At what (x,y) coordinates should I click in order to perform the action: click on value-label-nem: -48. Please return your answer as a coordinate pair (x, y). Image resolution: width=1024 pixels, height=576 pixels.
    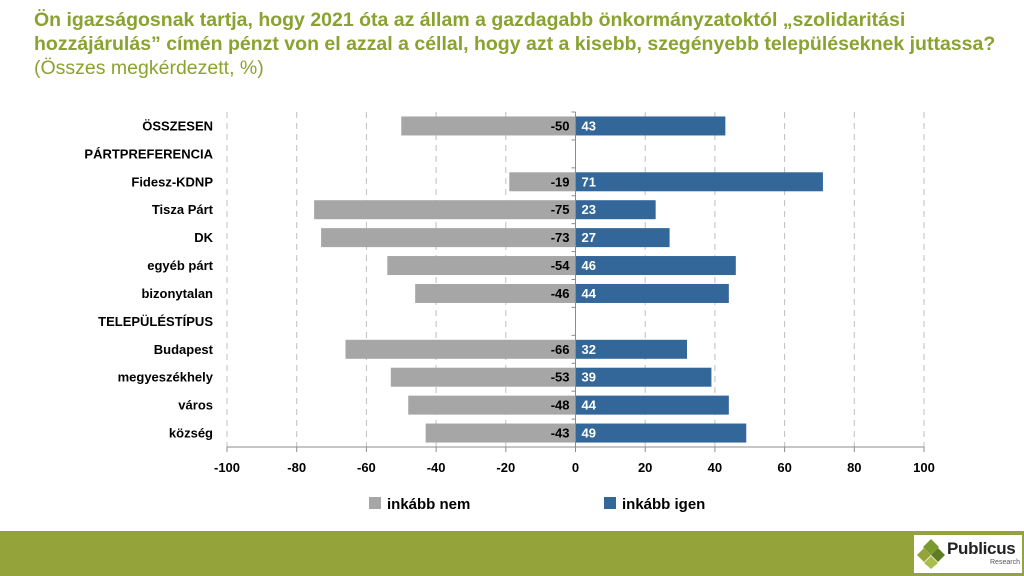
    Looking at the image, I should click on (560, 405).